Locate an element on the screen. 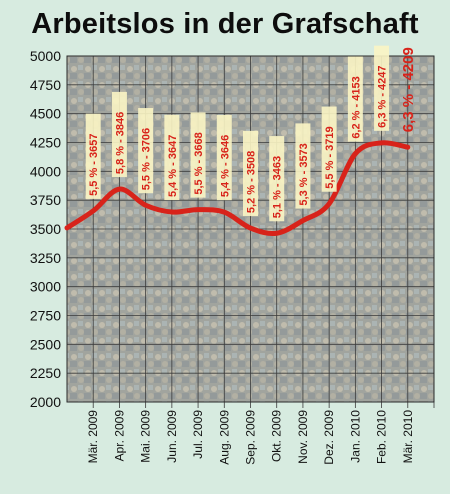 Image resolution: width=450 pixels, height=494 pixels. data-label-text: 5,1 % - 3463 is located at coordinates (278, 187).